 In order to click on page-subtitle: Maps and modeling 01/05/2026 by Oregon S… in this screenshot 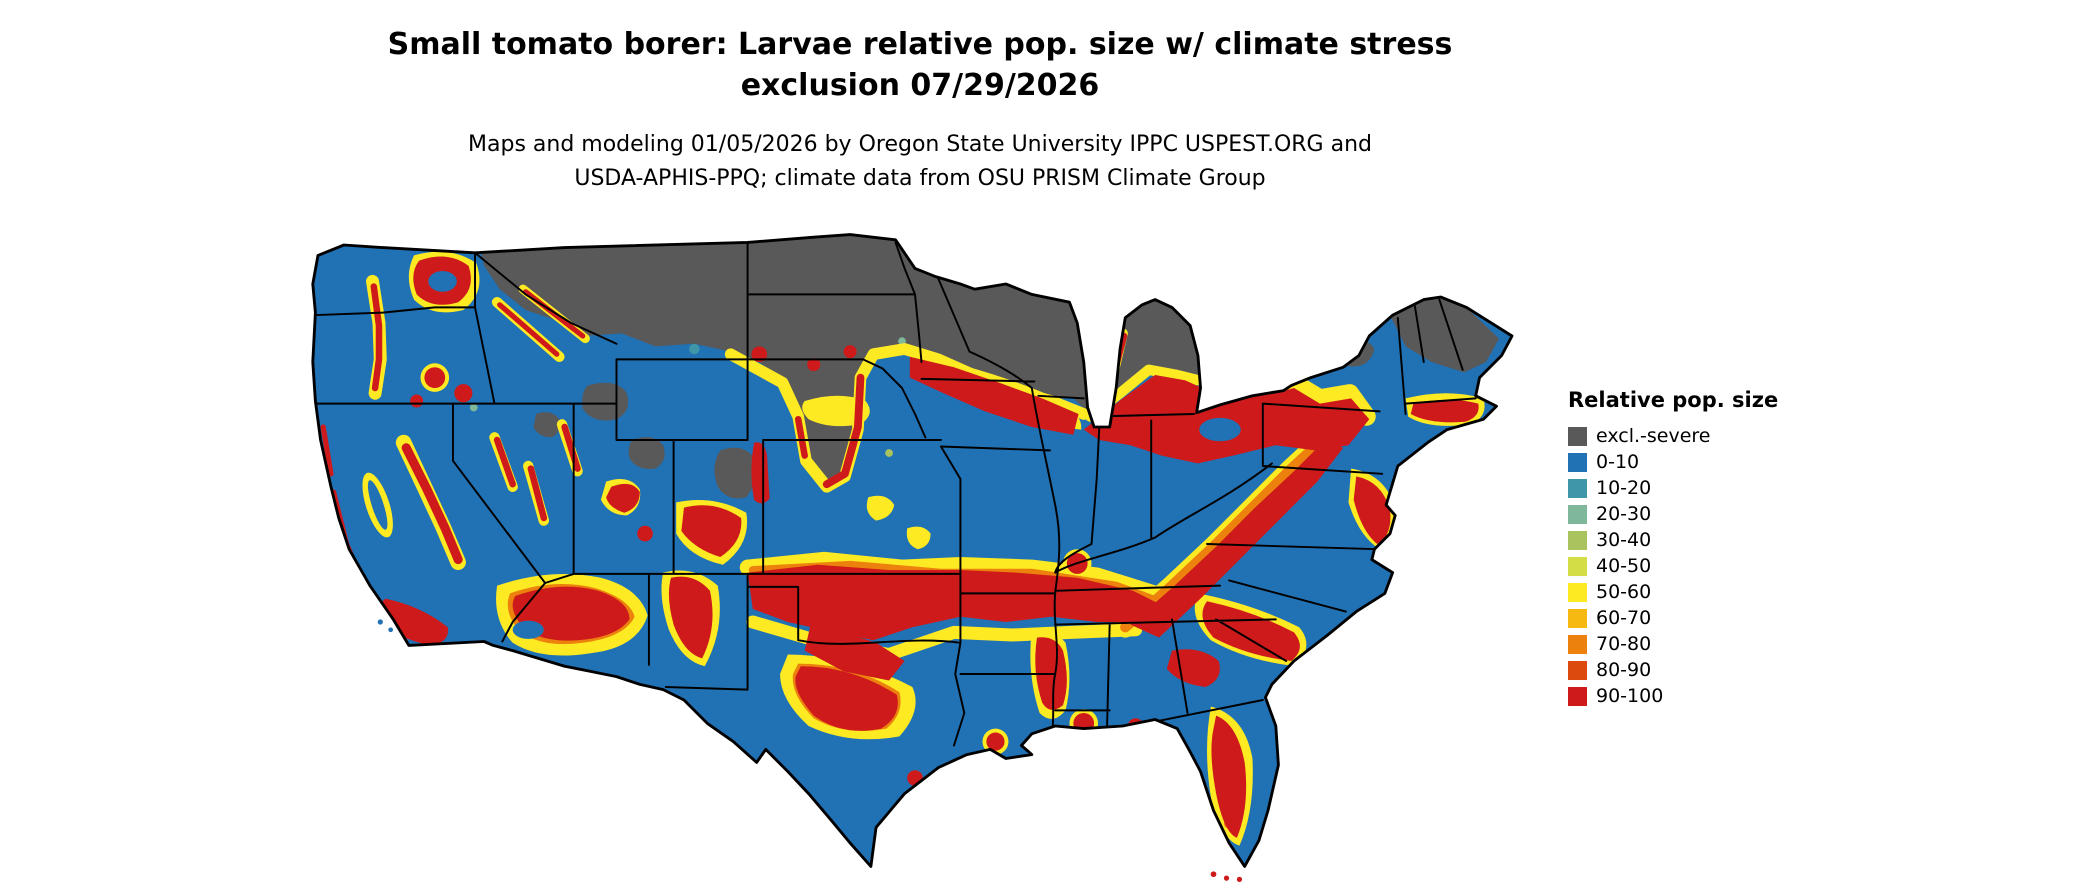, I will do `click(920, 162)`.